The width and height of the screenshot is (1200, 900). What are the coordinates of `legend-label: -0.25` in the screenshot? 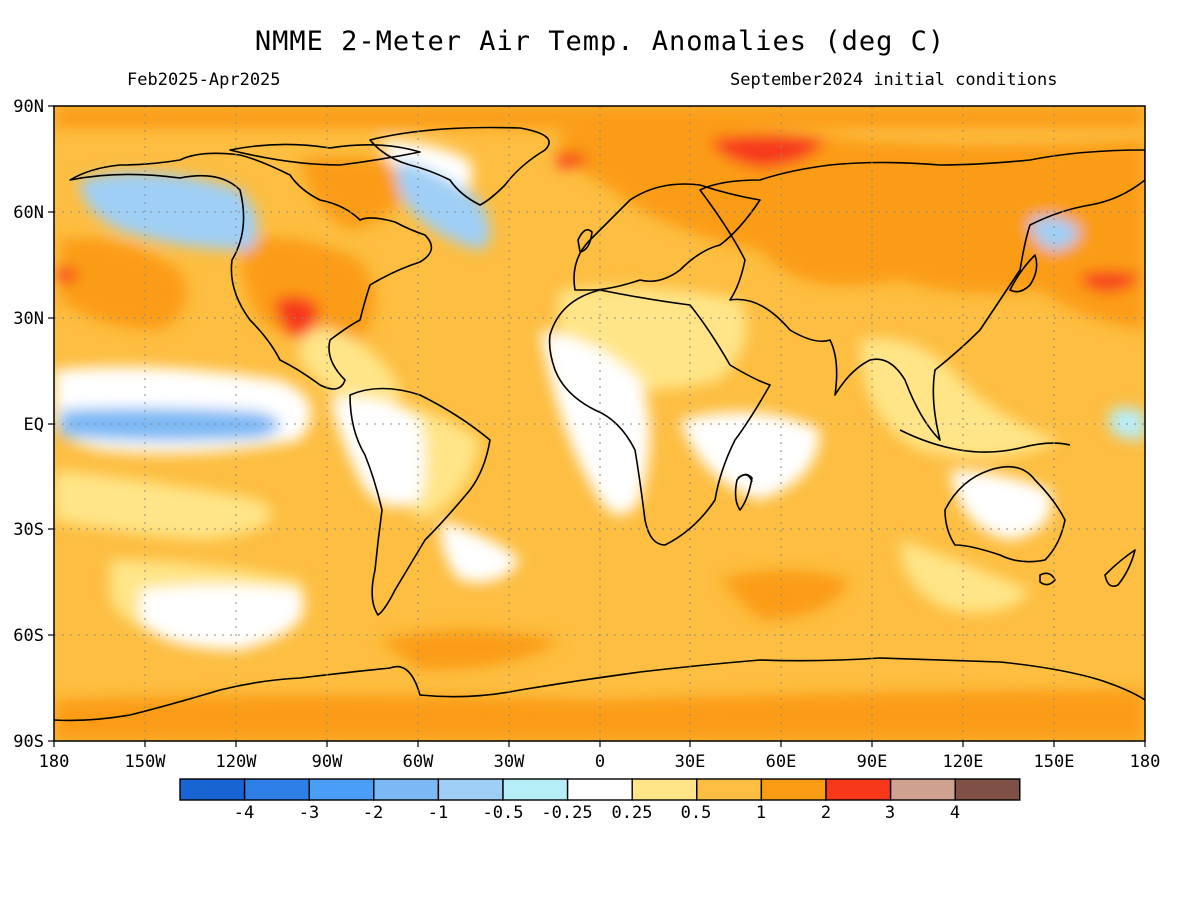 It's located at (566, 813).